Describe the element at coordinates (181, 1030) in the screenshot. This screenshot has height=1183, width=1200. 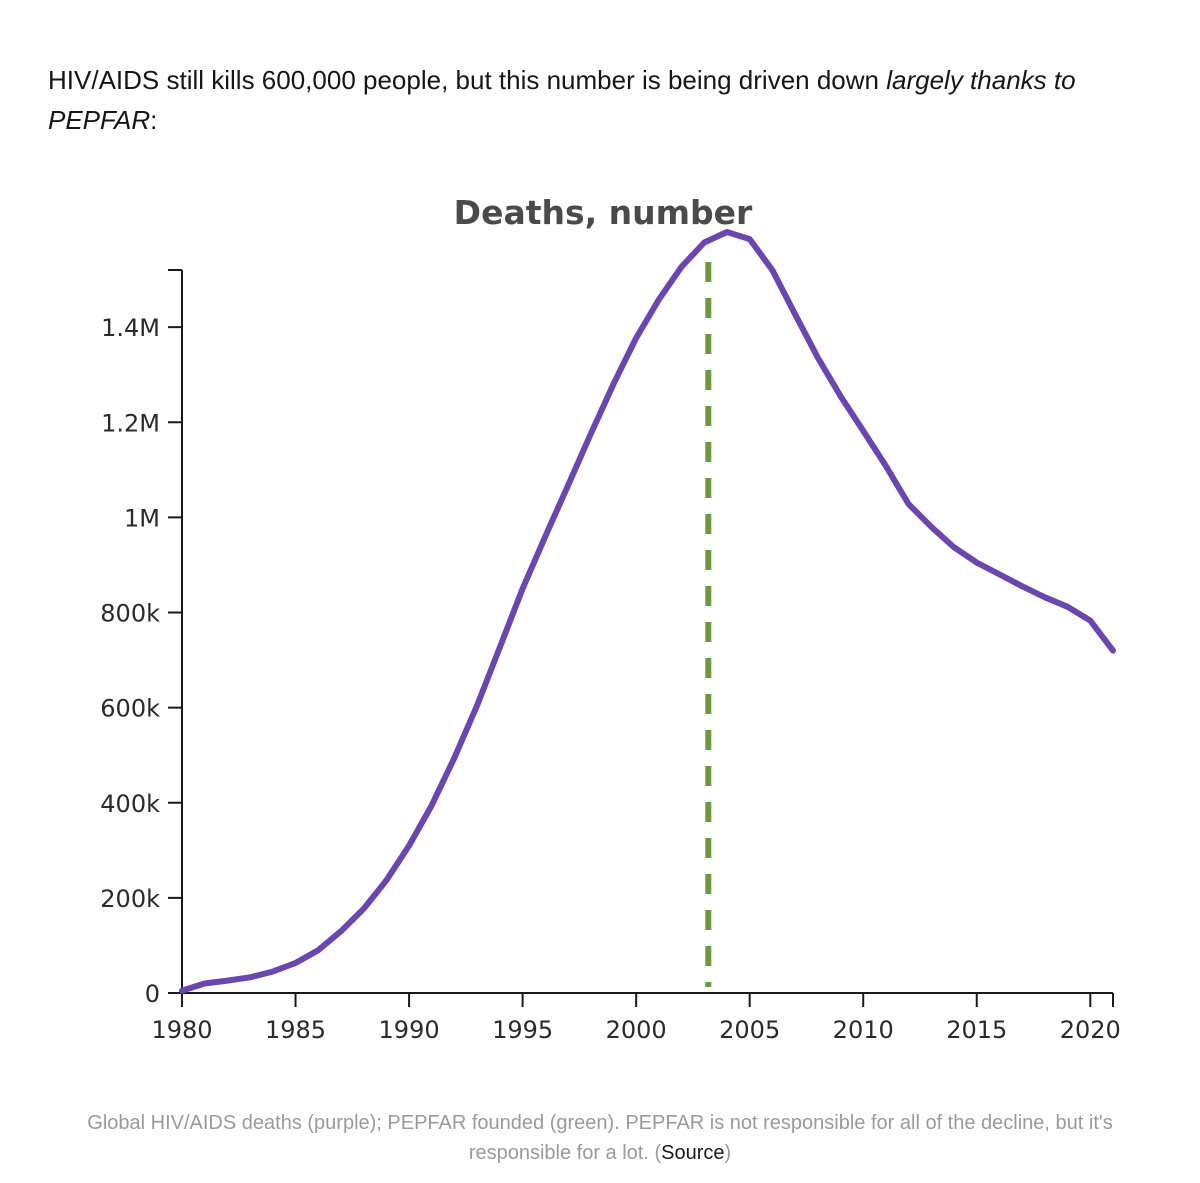
I see `x-tick-label: 1980` at that location.